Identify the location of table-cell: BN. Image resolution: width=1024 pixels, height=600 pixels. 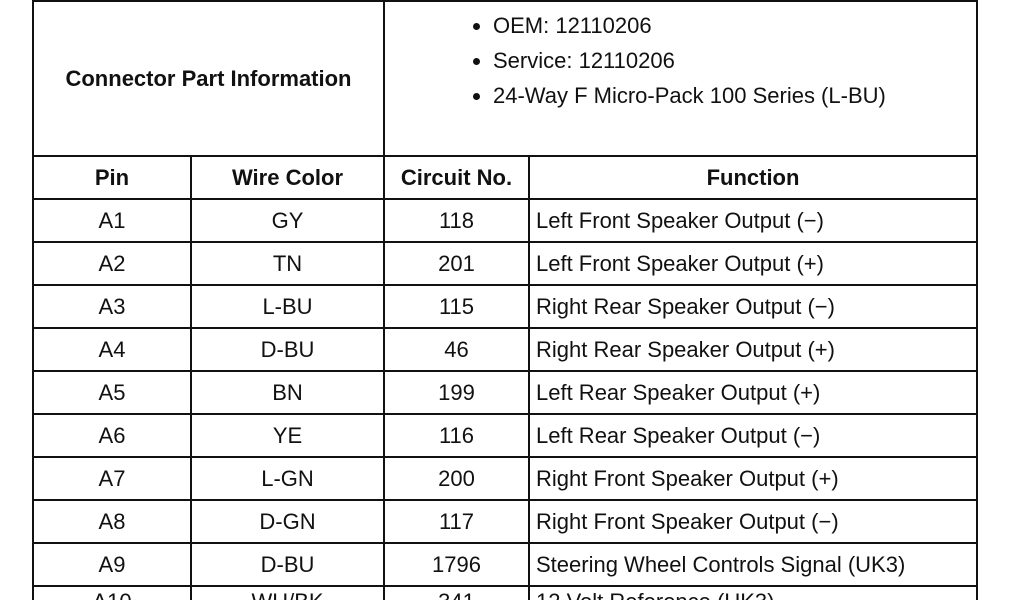
(287, 392).